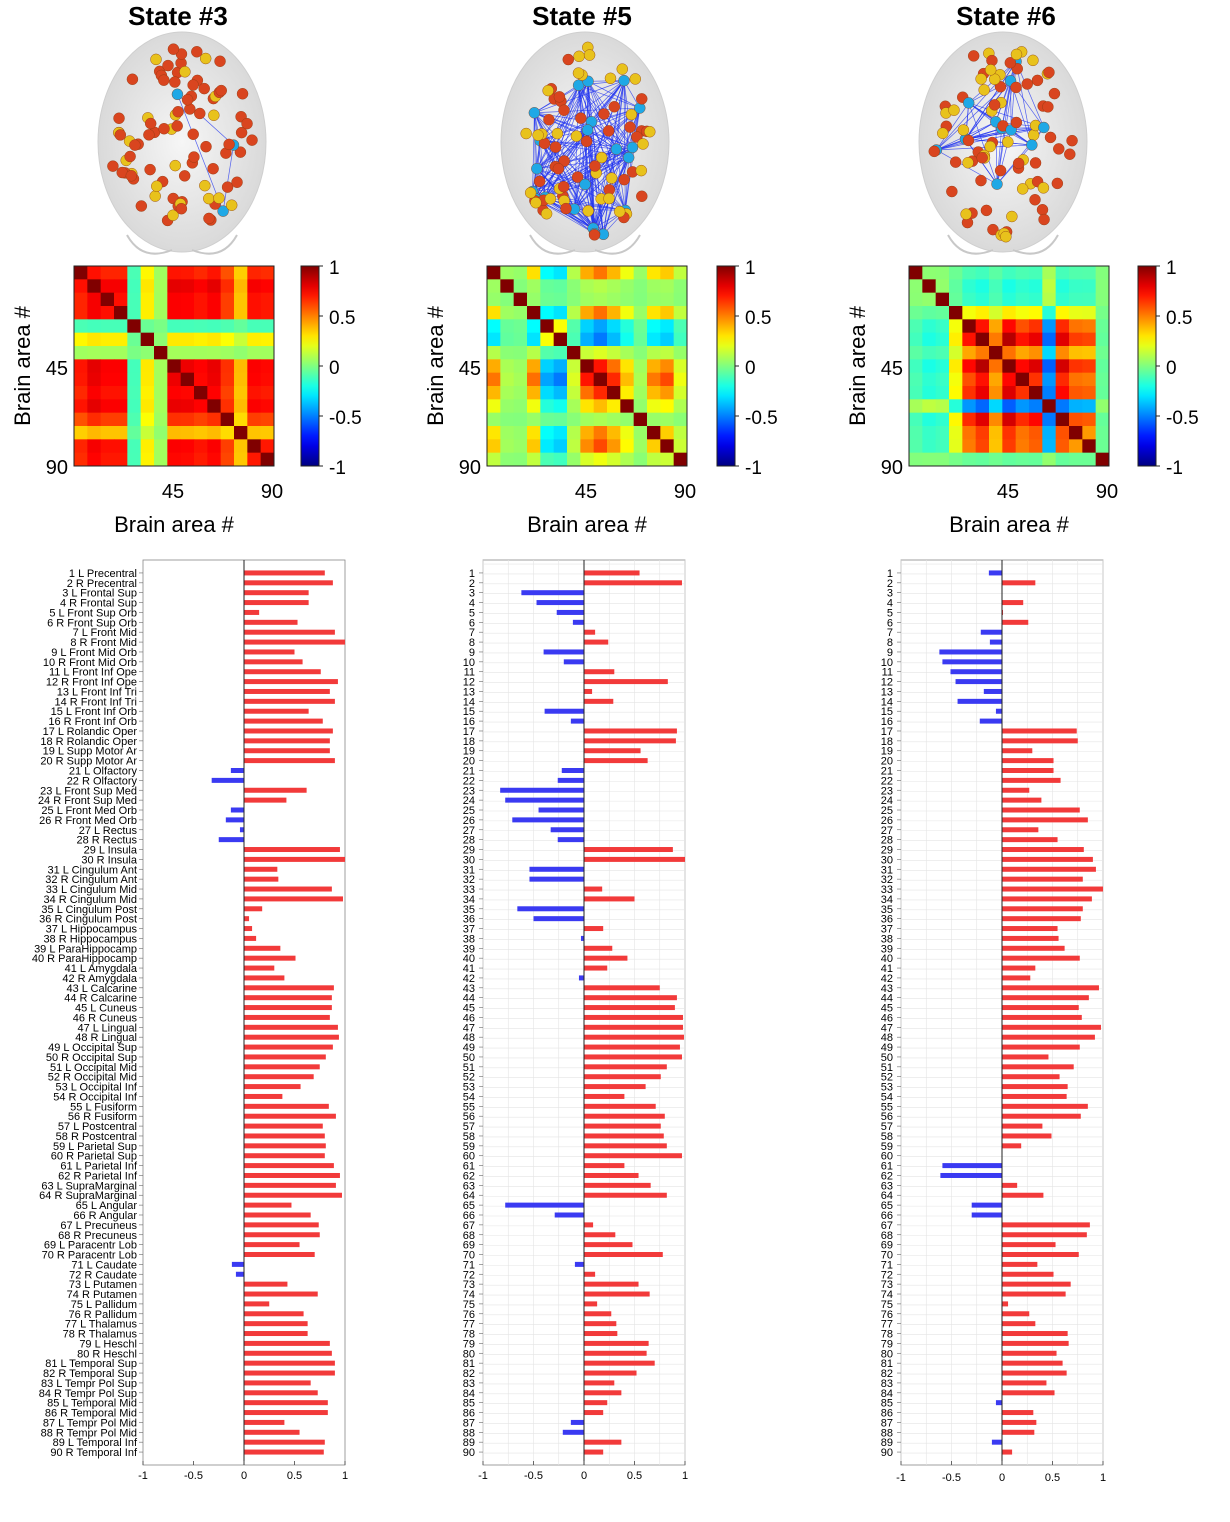  Describe the element at coordinates (435, 365) in the screenshot. I see `matrix-ylabel: Brain area #` at that location.